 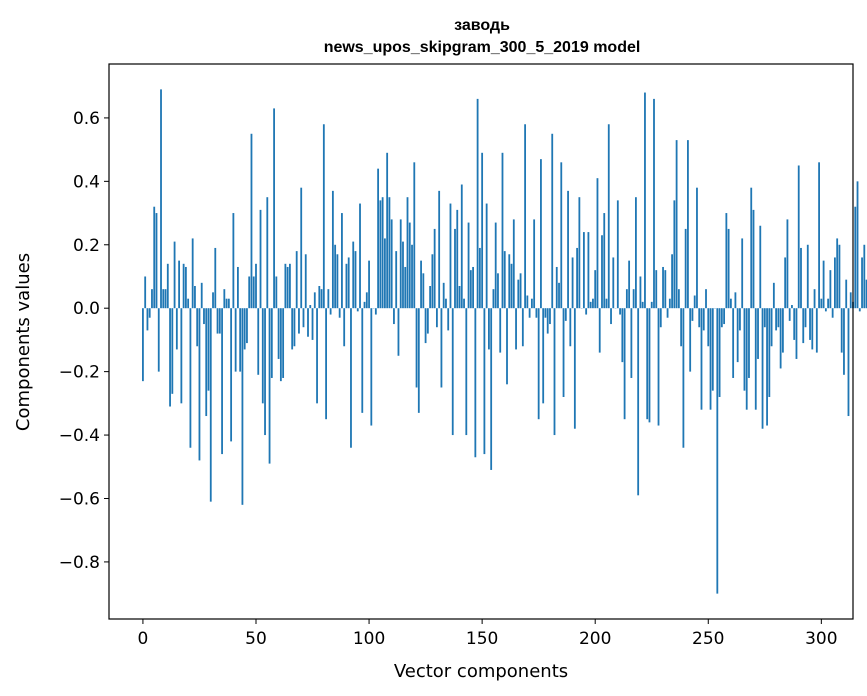 I want to click on x-tick-label: 50, so click(x=256, y=639).